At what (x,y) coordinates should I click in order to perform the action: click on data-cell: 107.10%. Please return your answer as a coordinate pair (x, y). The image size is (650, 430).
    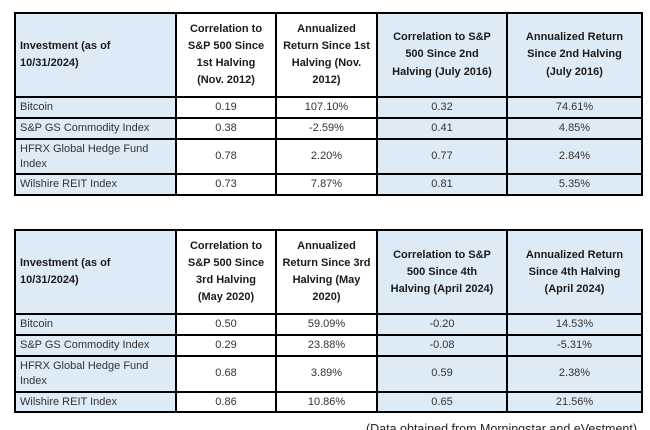
    Looking at the image, I should click on (326, 107).